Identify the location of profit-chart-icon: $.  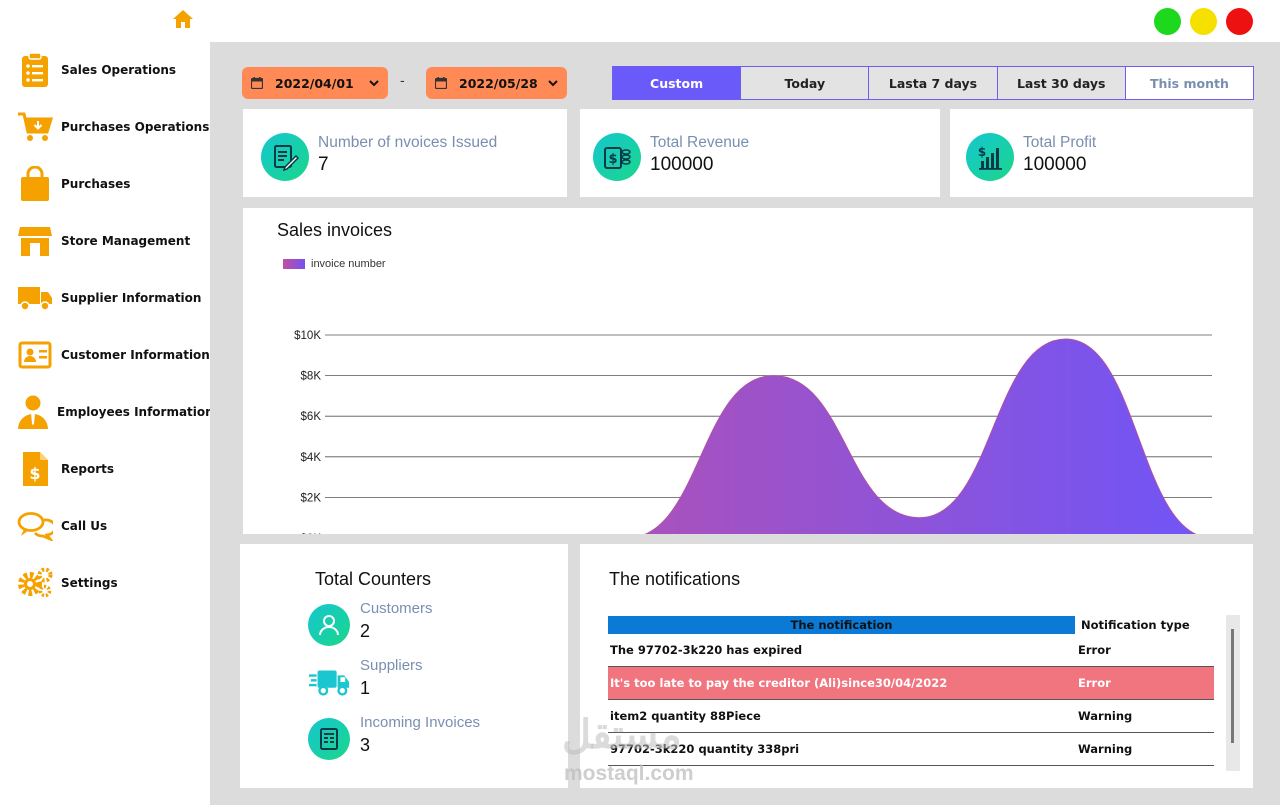
(990, 157).